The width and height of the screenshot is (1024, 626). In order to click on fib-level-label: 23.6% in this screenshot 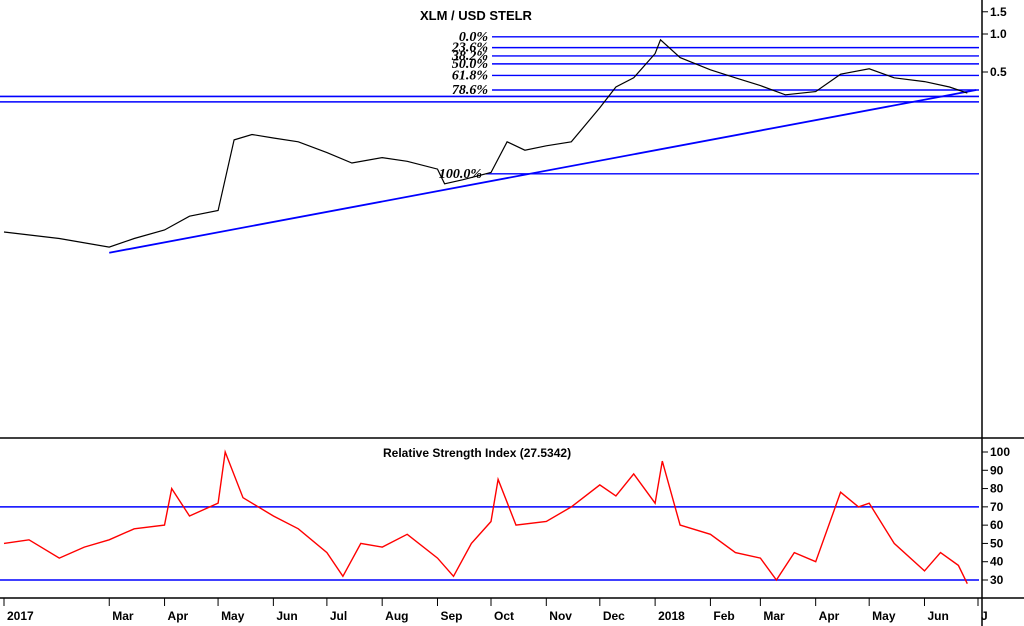, I will do `click(469, 48)`.